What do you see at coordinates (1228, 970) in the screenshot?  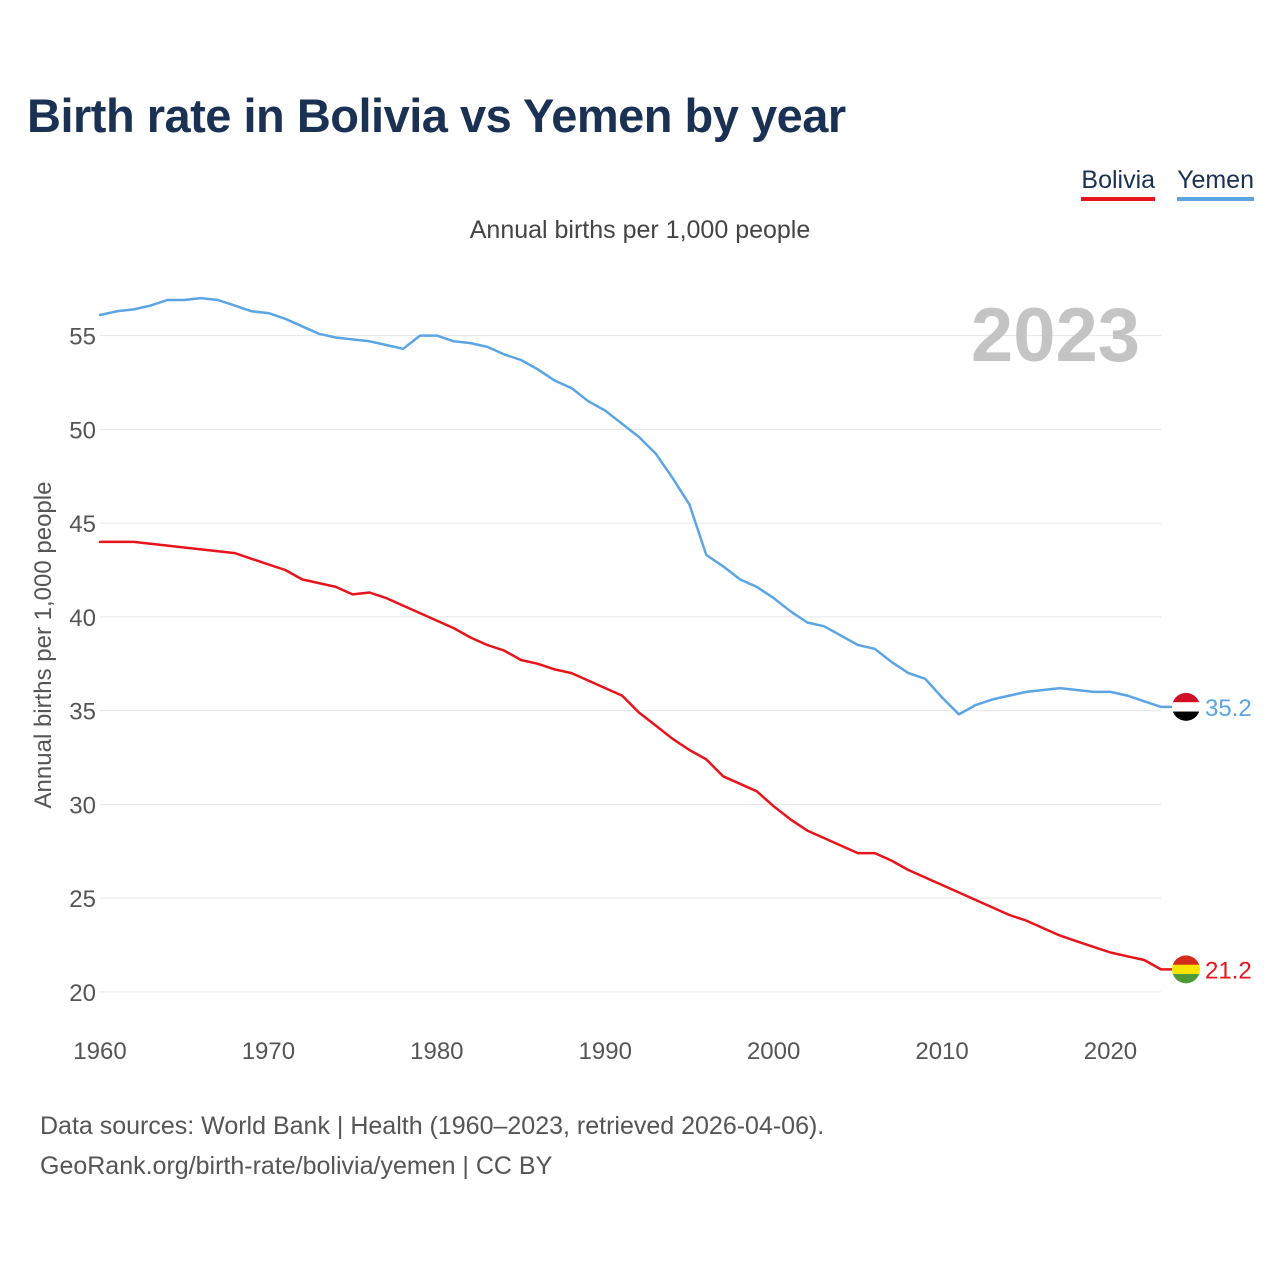 I see `end-value-label-bolivia: 21.2` at bounding box center [1228, 970].